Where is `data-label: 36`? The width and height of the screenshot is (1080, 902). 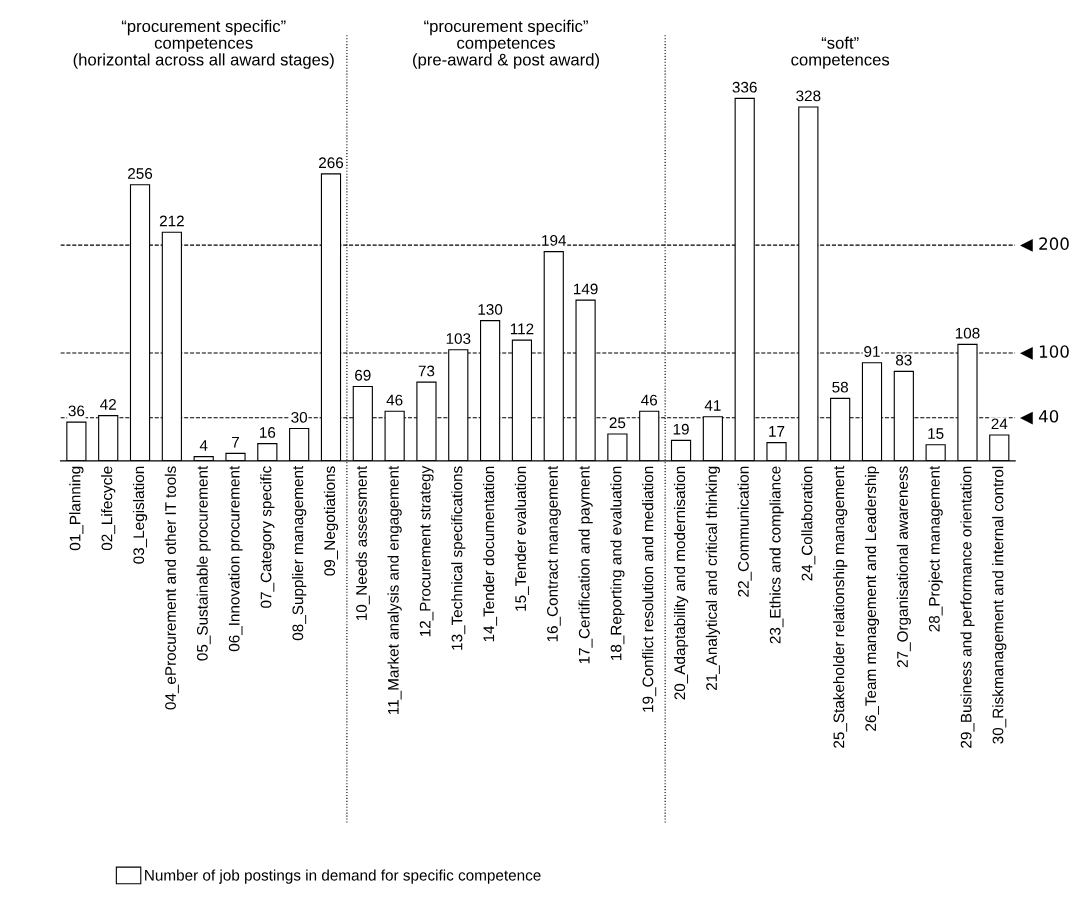 data-label: 36 is located at coordinates (76, 411).